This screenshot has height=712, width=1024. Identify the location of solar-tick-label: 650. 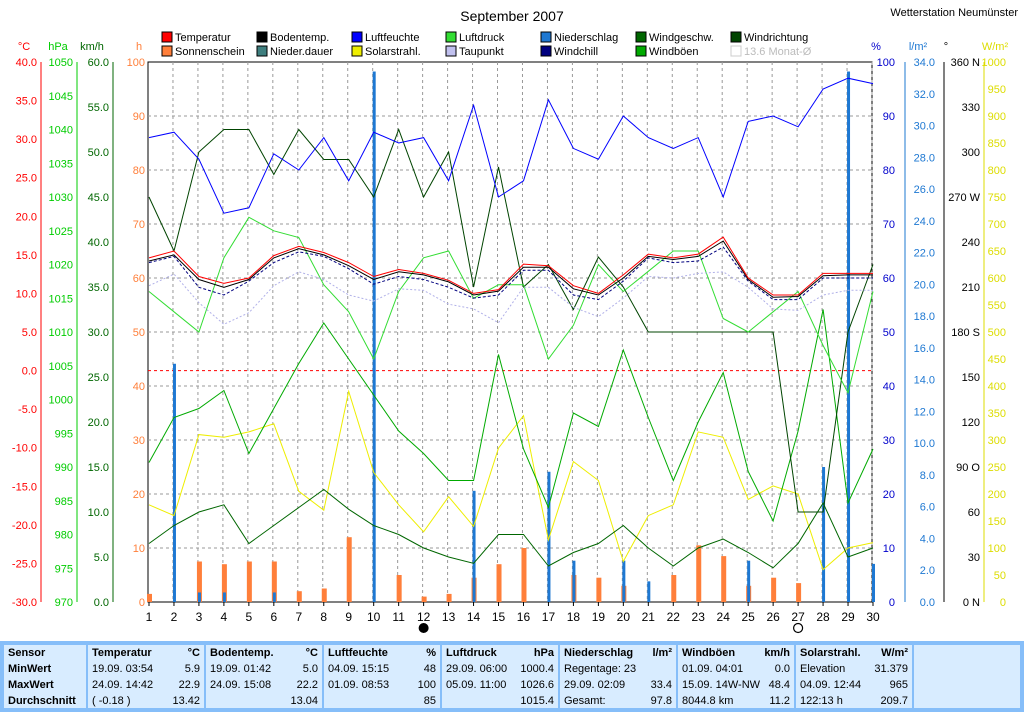
(997, 252).